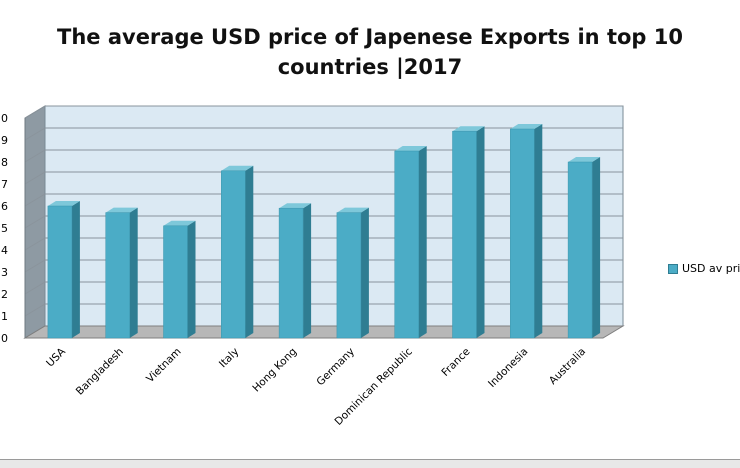 The image size is (740, 468). What do you see at coordinates (4, 140) in the screenshot?
I see `y-tick-label: 9` at bounding box center [4, 140].